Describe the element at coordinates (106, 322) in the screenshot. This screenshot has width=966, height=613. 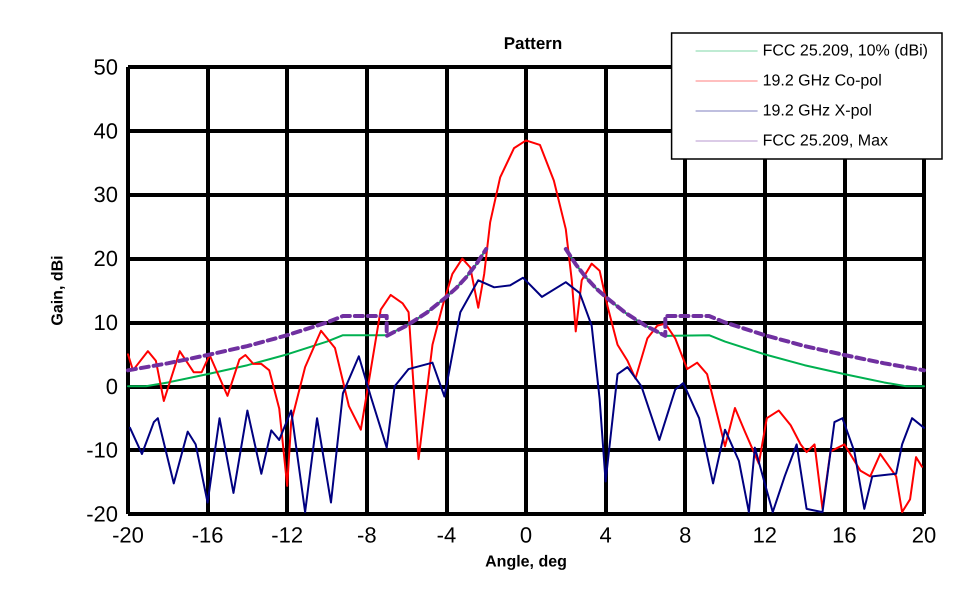
I see `y-tick-label: 10` at that location.